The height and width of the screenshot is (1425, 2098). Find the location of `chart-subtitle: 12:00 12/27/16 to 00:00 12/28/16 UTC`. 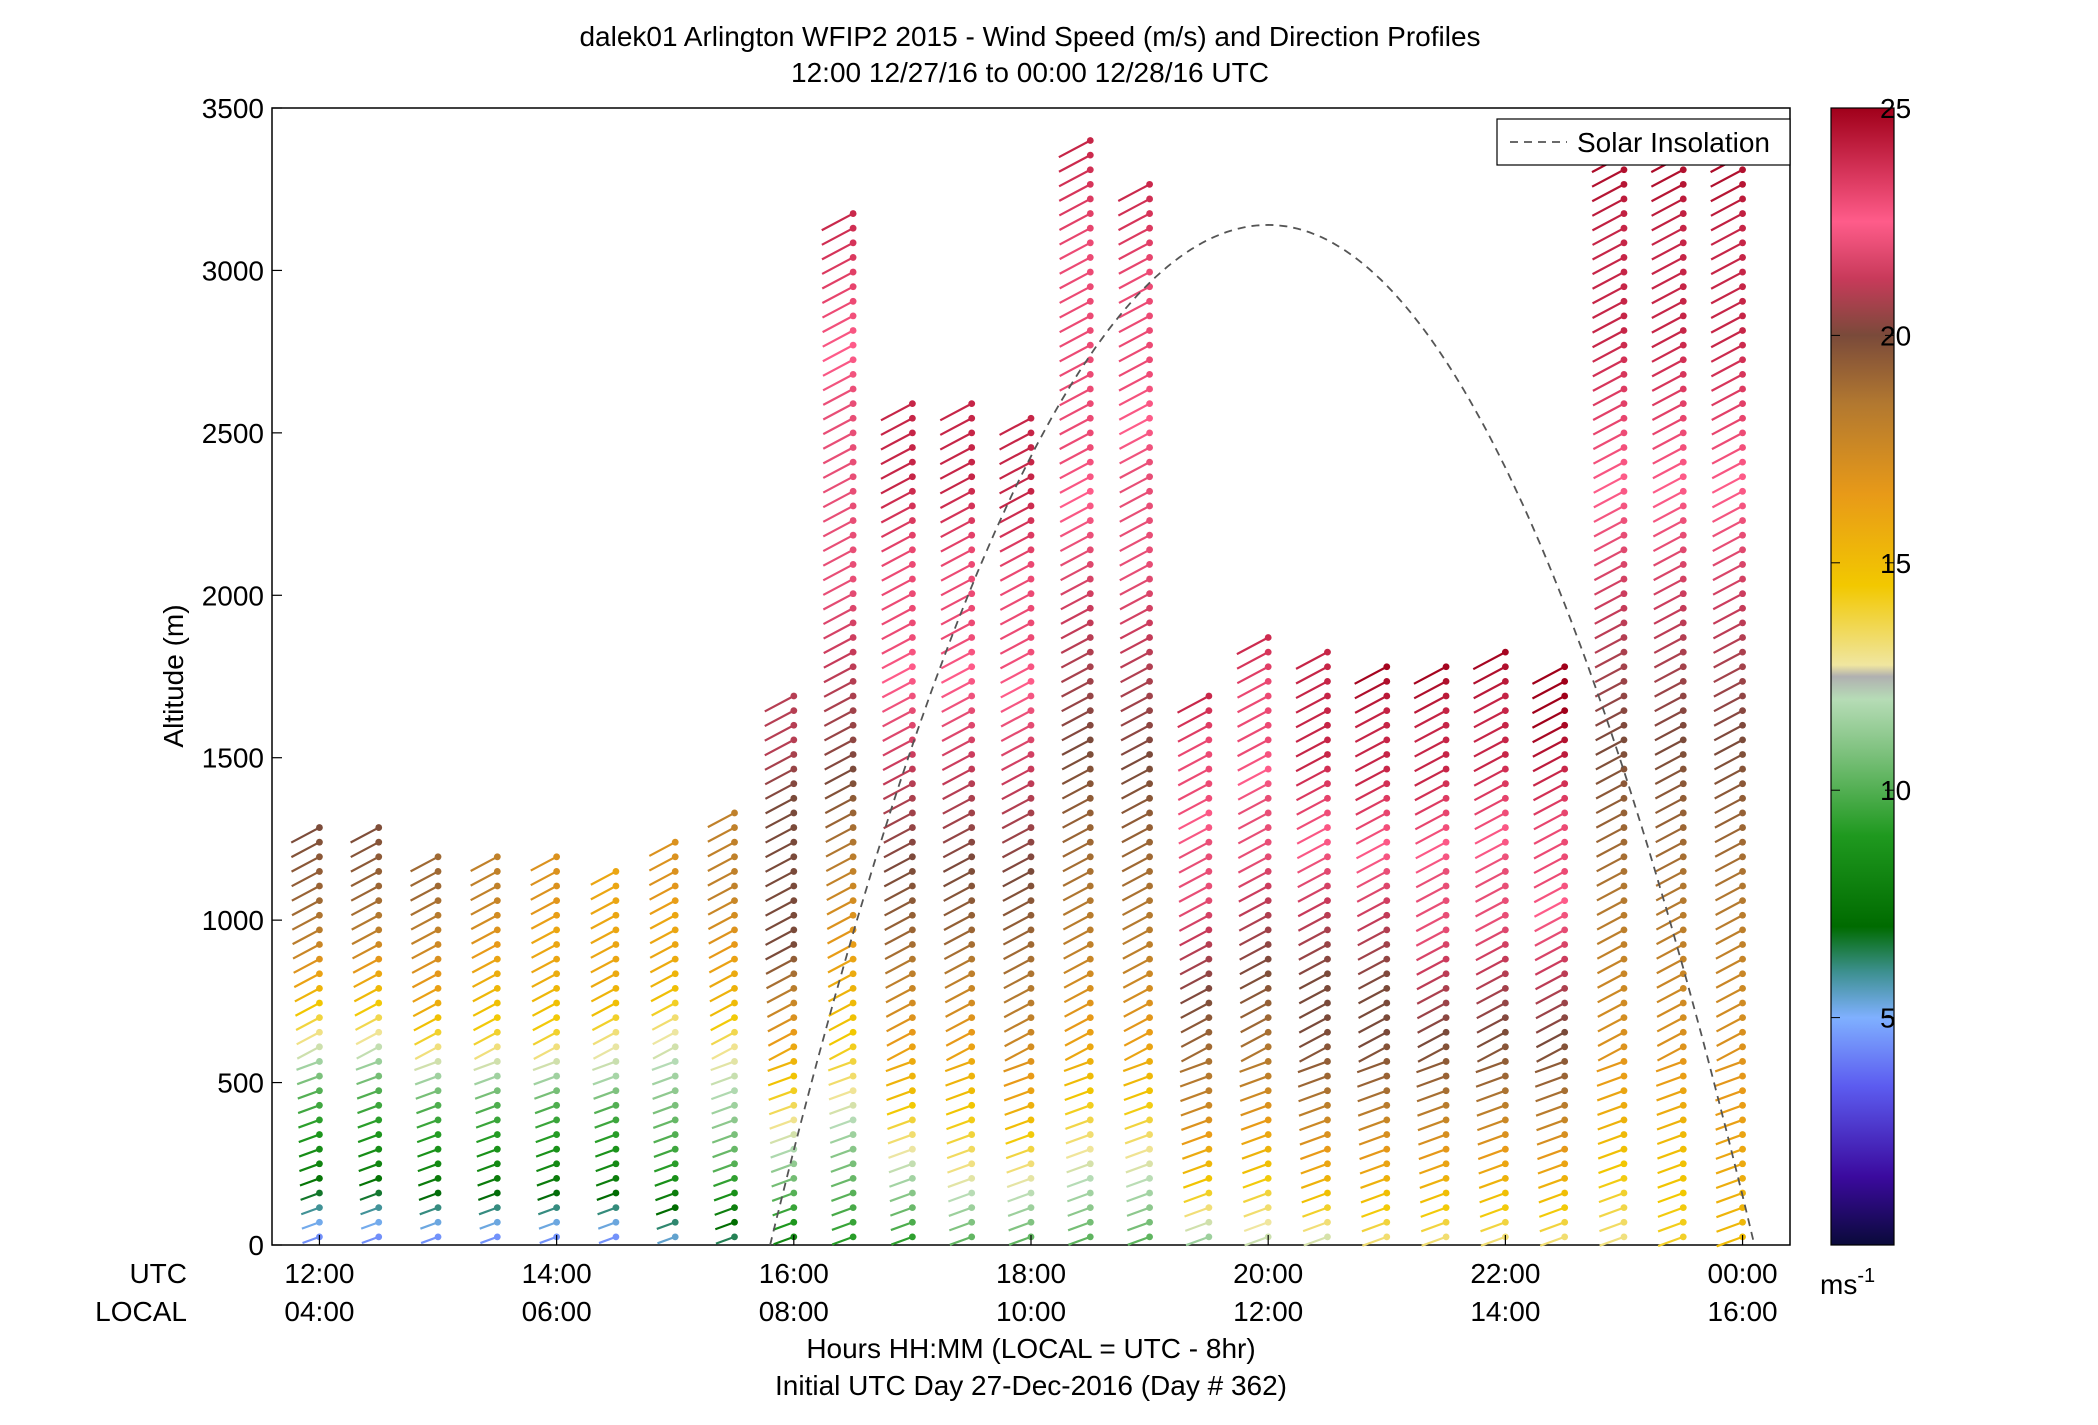

chart-subtitle: 12:00 12/27/16 to 00:00 12/28/16 UTC is located at coordinates (1030, 72).